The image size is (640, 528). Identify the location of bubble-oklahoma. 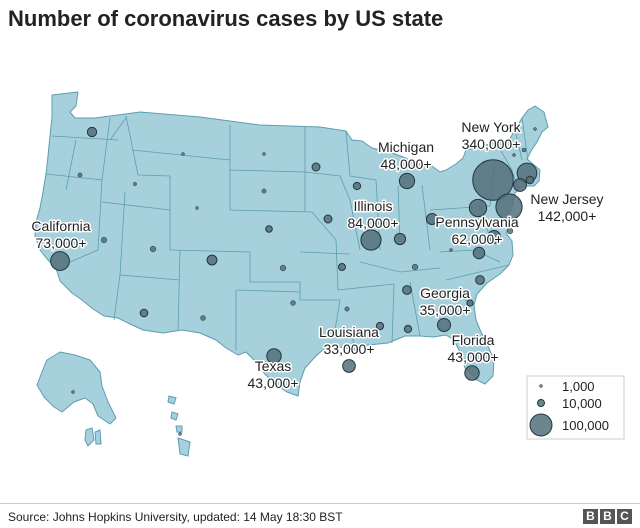
(293, 303).